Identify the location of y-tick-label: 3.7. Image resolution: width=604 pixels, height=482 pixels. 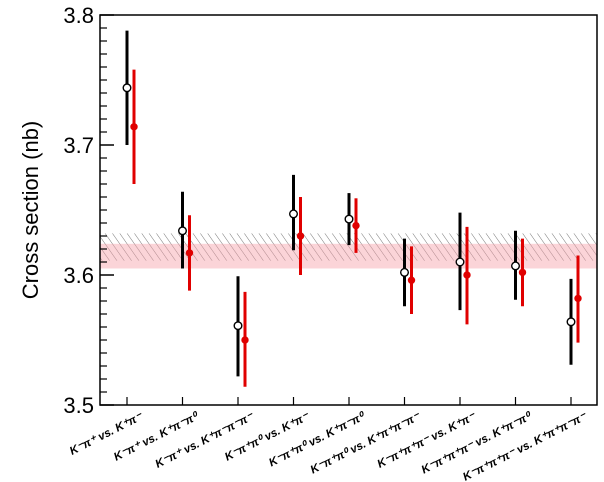
(78, 145).